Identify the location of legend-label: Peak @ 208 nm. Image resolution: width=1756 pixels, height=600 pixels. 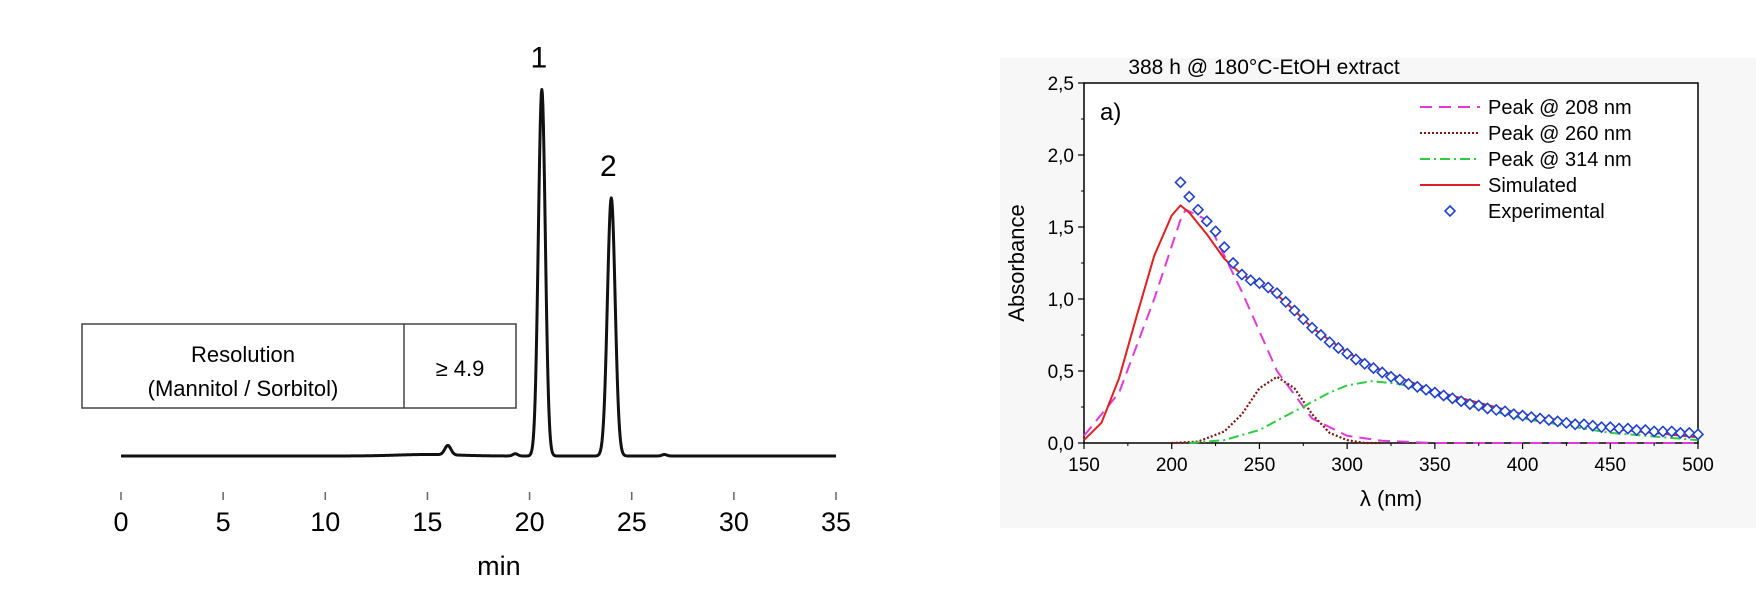
(1560, 108).